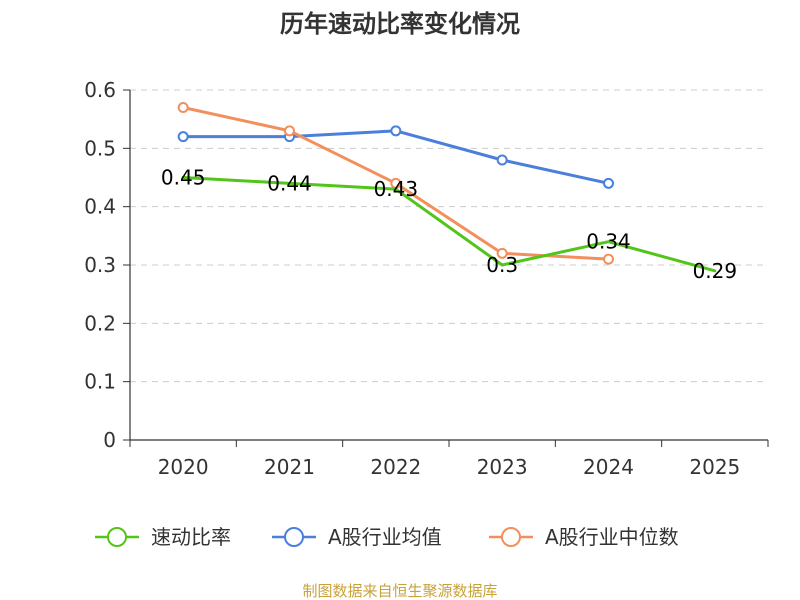 Image resolution: width=800 pixels, height=600 pixels. What do you see at coordinates (183, 178) in the screenshot?
I see `data-label: 0.45` at bounding box center [183, 178].